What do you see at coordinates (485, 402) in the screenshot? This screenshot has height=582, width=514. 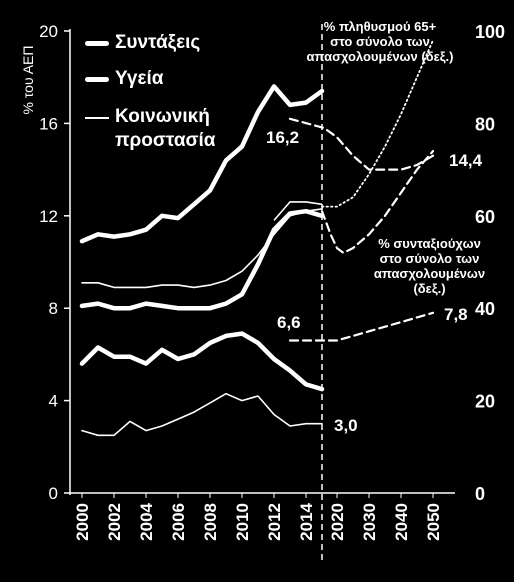 I see `y-tick-label-right: 20` at bounding box center [485, 402].